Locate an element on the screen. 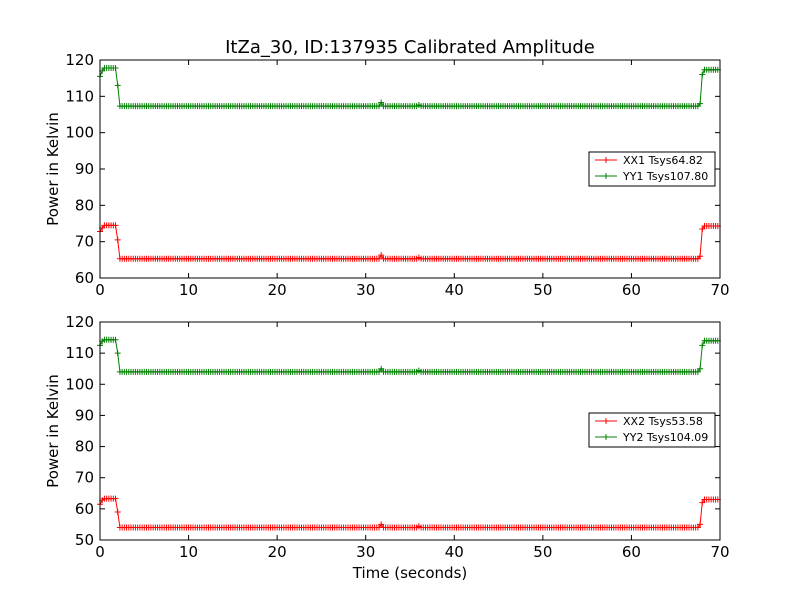 The image size is (800, 600). legend: XX1 Tsys64.82 YY1 Tsys107.80 is located at coordinates (652, 169).